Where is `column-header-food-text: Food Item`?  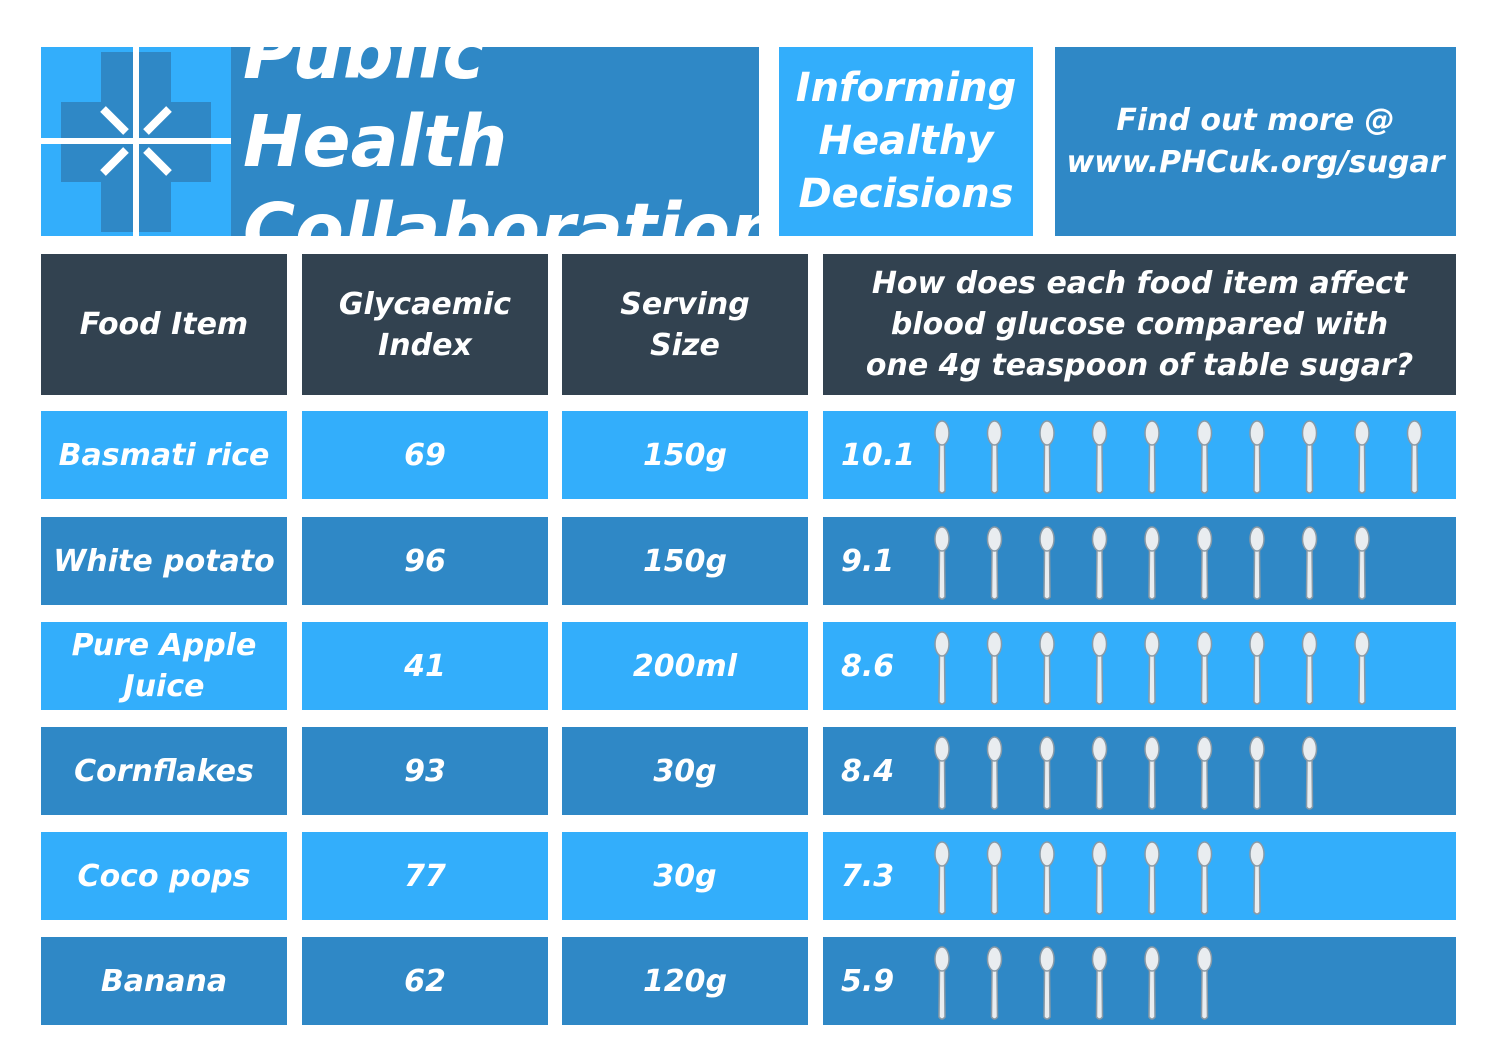 column-header-food-text: Food Item is located at coordinates (164, 324).